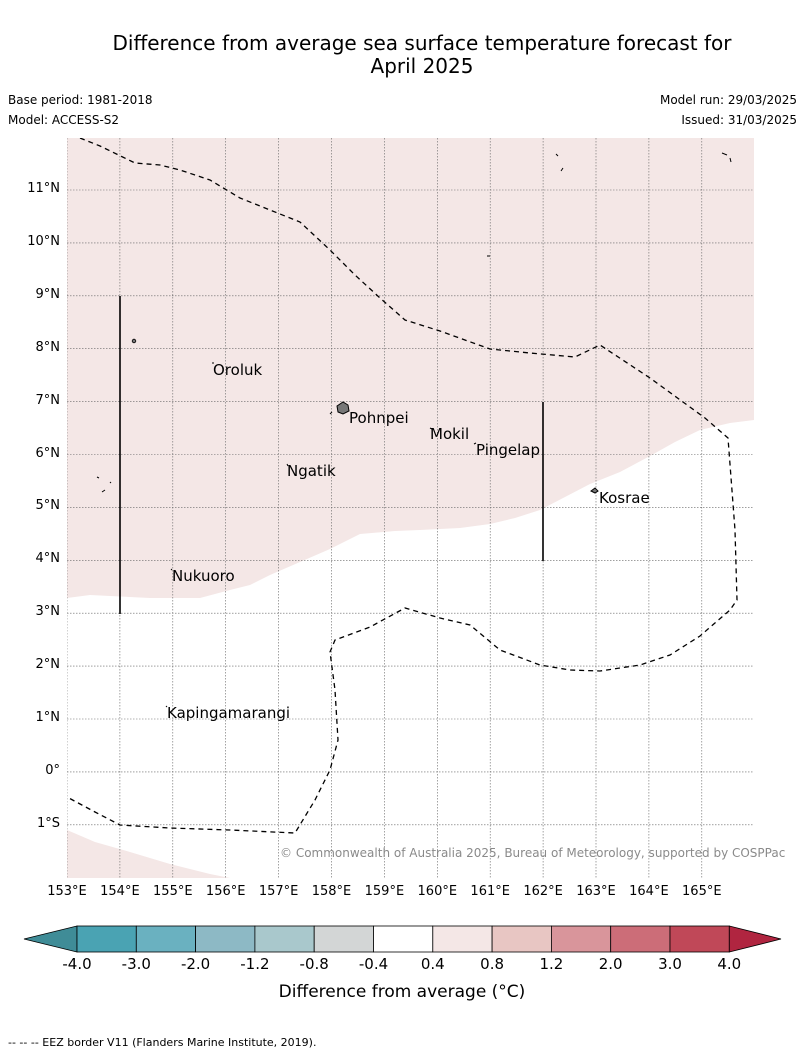  Describe the element at coordinates (52, 770) in the screenshot. I see `latitude-label: 0°` at that location.